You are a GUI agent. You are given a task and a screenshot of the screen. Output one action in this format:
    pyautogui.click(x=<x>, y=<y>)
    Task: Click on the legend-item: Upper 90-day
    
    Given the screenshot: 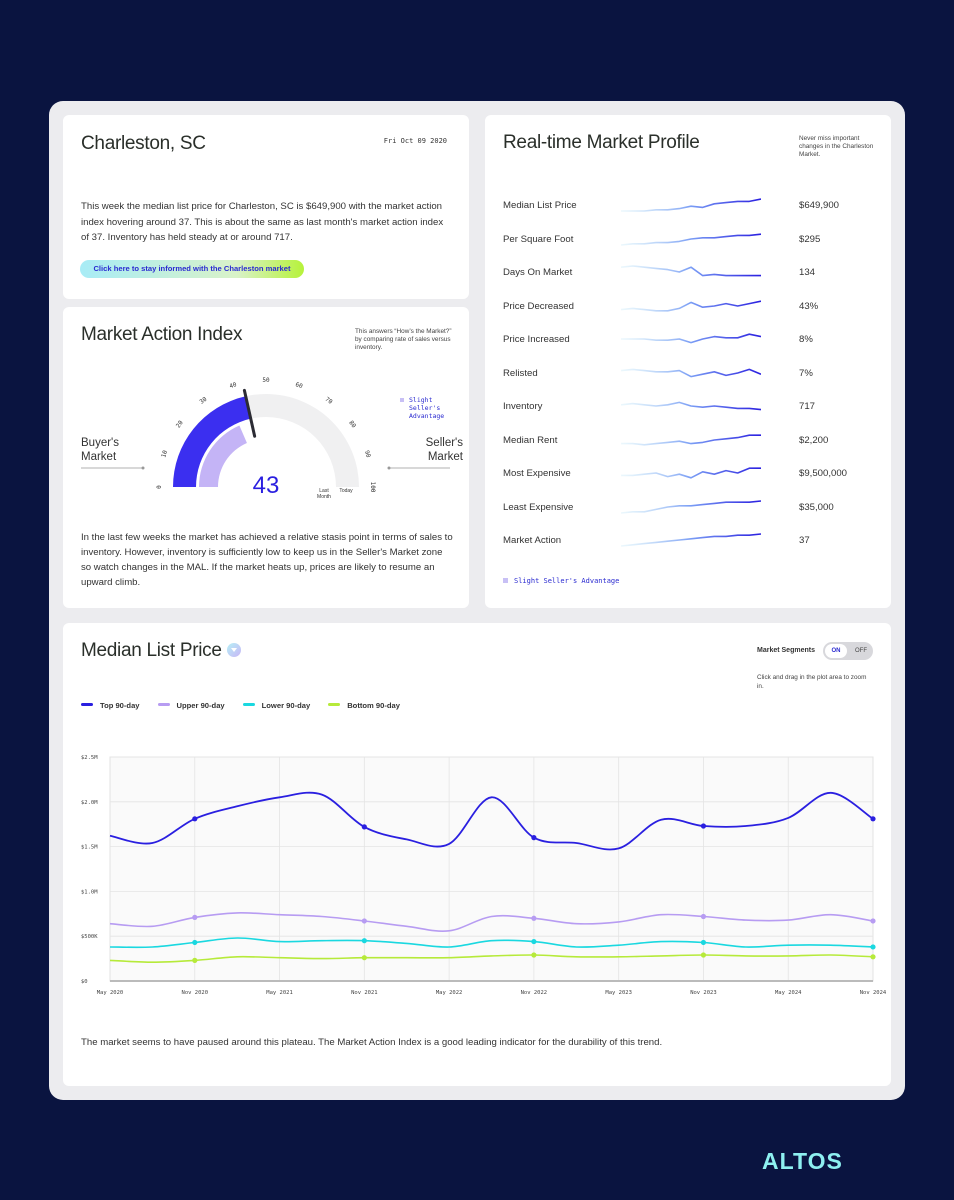 What is the action you would take?
    pyautogui.click(x=191, y=705)
    